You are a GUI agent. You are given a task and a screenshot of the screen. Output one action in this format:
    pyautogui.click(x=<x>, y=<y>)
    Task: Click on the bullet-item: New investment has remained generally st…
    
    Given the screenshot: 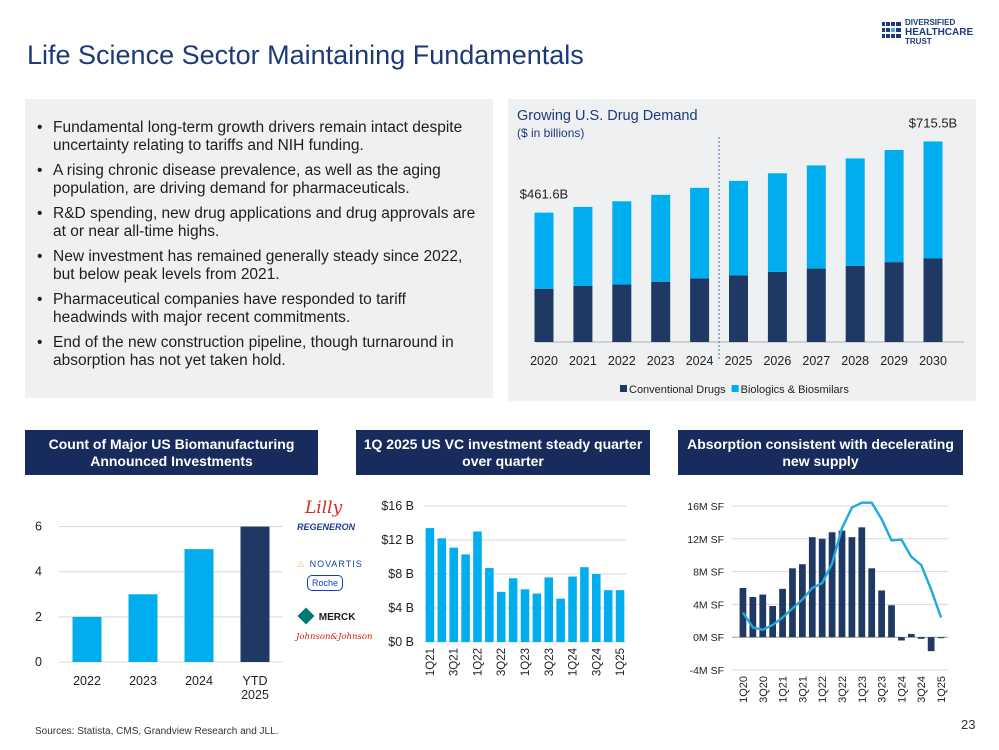 What is the action you would take?
    pyautogui.click(x=257, y=266)
    